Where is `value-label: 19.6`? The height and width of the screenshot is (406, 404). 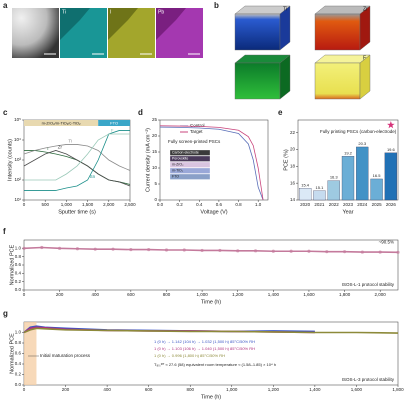 value-label: 19.6 is located at coordinates (391, 149).